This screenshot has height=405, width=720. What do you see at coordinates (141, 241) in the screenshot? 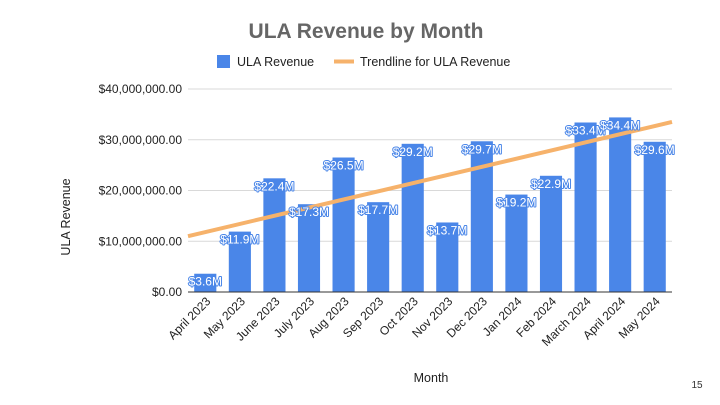
I see `y-tick-label: $10,000,000.00` at bounding box center [141, 241].